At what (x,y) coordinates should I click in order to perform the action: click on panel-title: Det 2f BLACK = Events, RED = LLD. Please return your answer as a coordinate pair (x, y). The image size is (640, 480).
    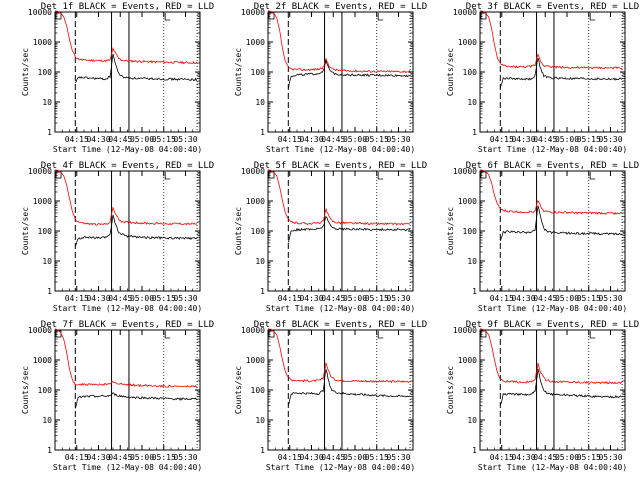
    Looking at the image, I should click on (340, 7).